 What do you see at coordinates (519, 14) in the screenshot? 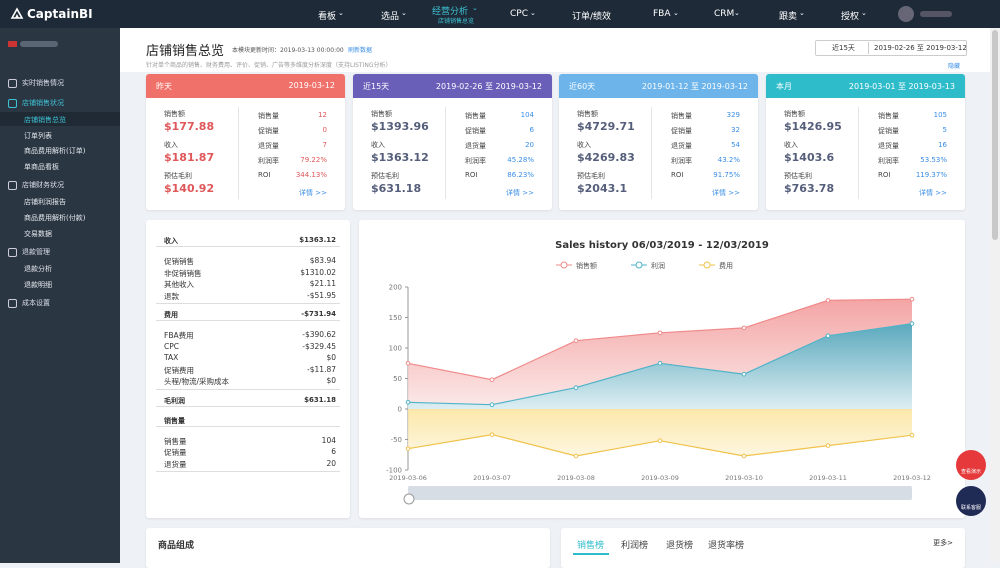
I see `nav-item: CPC` at bounding box center [519, 14].